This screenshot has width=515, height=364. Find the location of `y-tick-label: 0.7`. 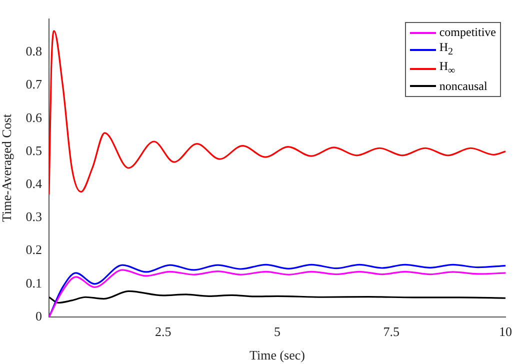

y-tick-label: 0.7 is located at coordinates (34, 84).